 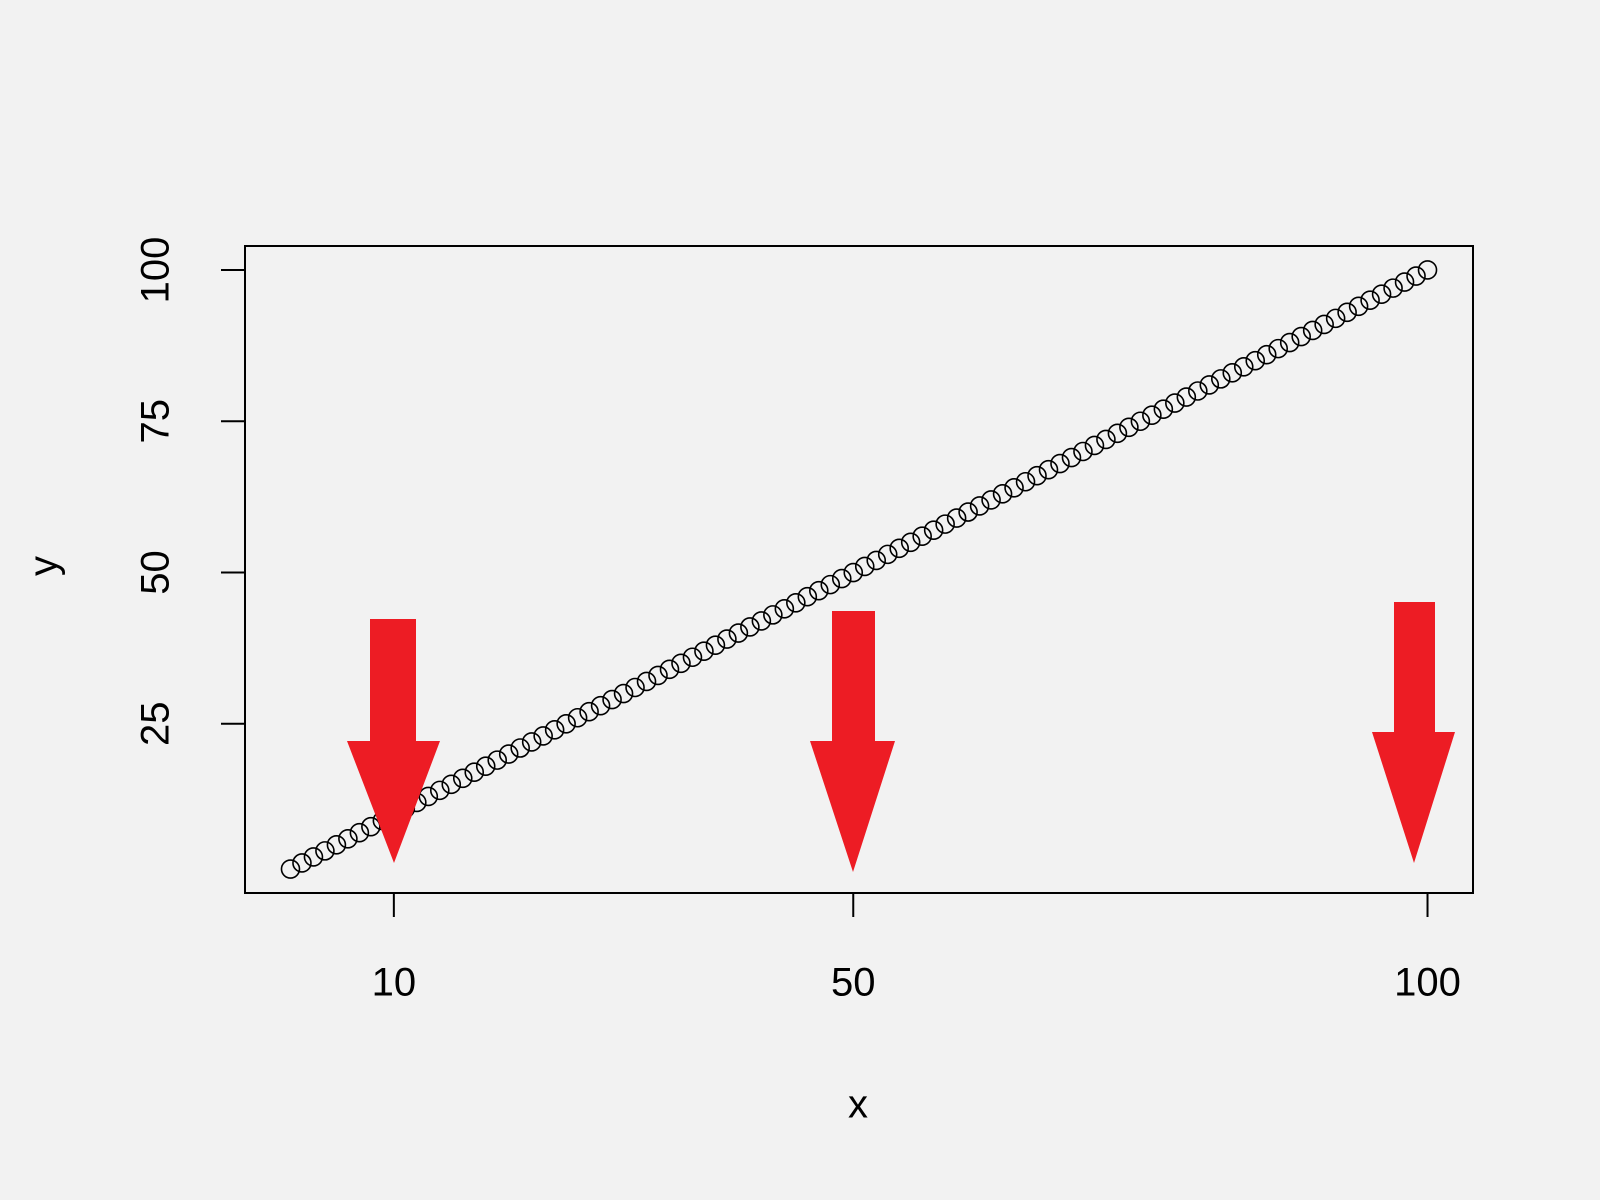 What do you see at coordinates (394, 983) in the screenshot?
I see `x-tick-label: 10` at bounding box center [394, 983].